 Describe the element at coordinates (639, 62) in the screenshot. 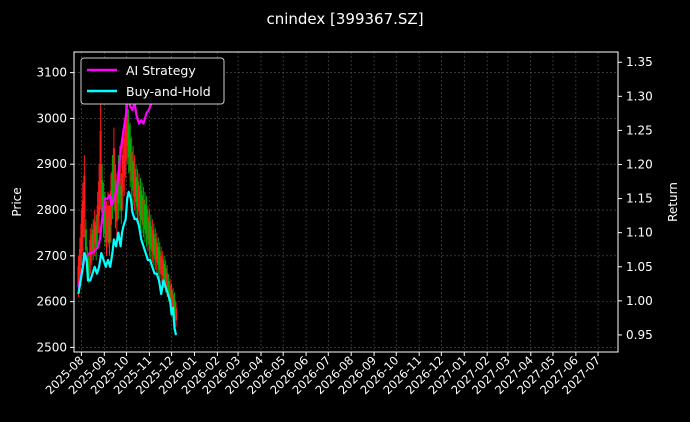

I see `y-right-tick-label: 1.35` at that location.